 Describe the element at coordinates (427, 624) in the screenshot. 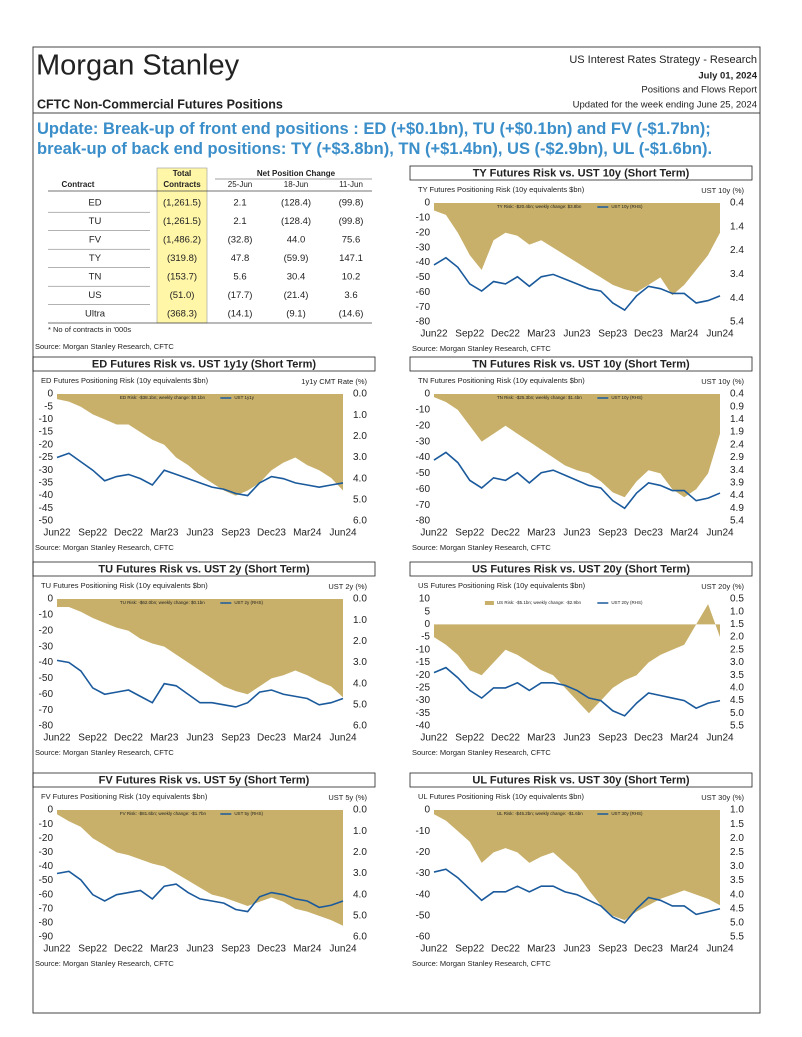

I see `y-tick-label: 0` at that location.